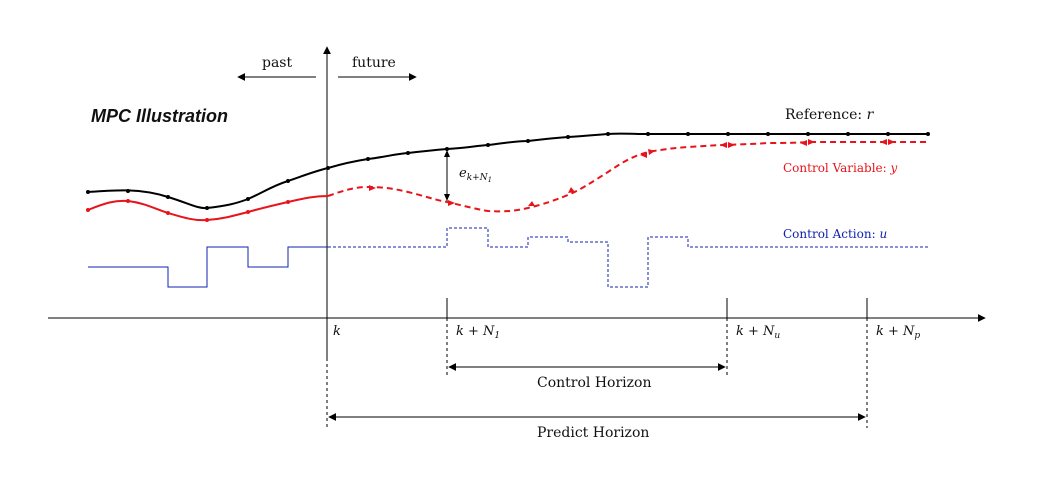  Describe the element at coordinates (208, 267) in the screenshot. I see `control-action-past` at that location.